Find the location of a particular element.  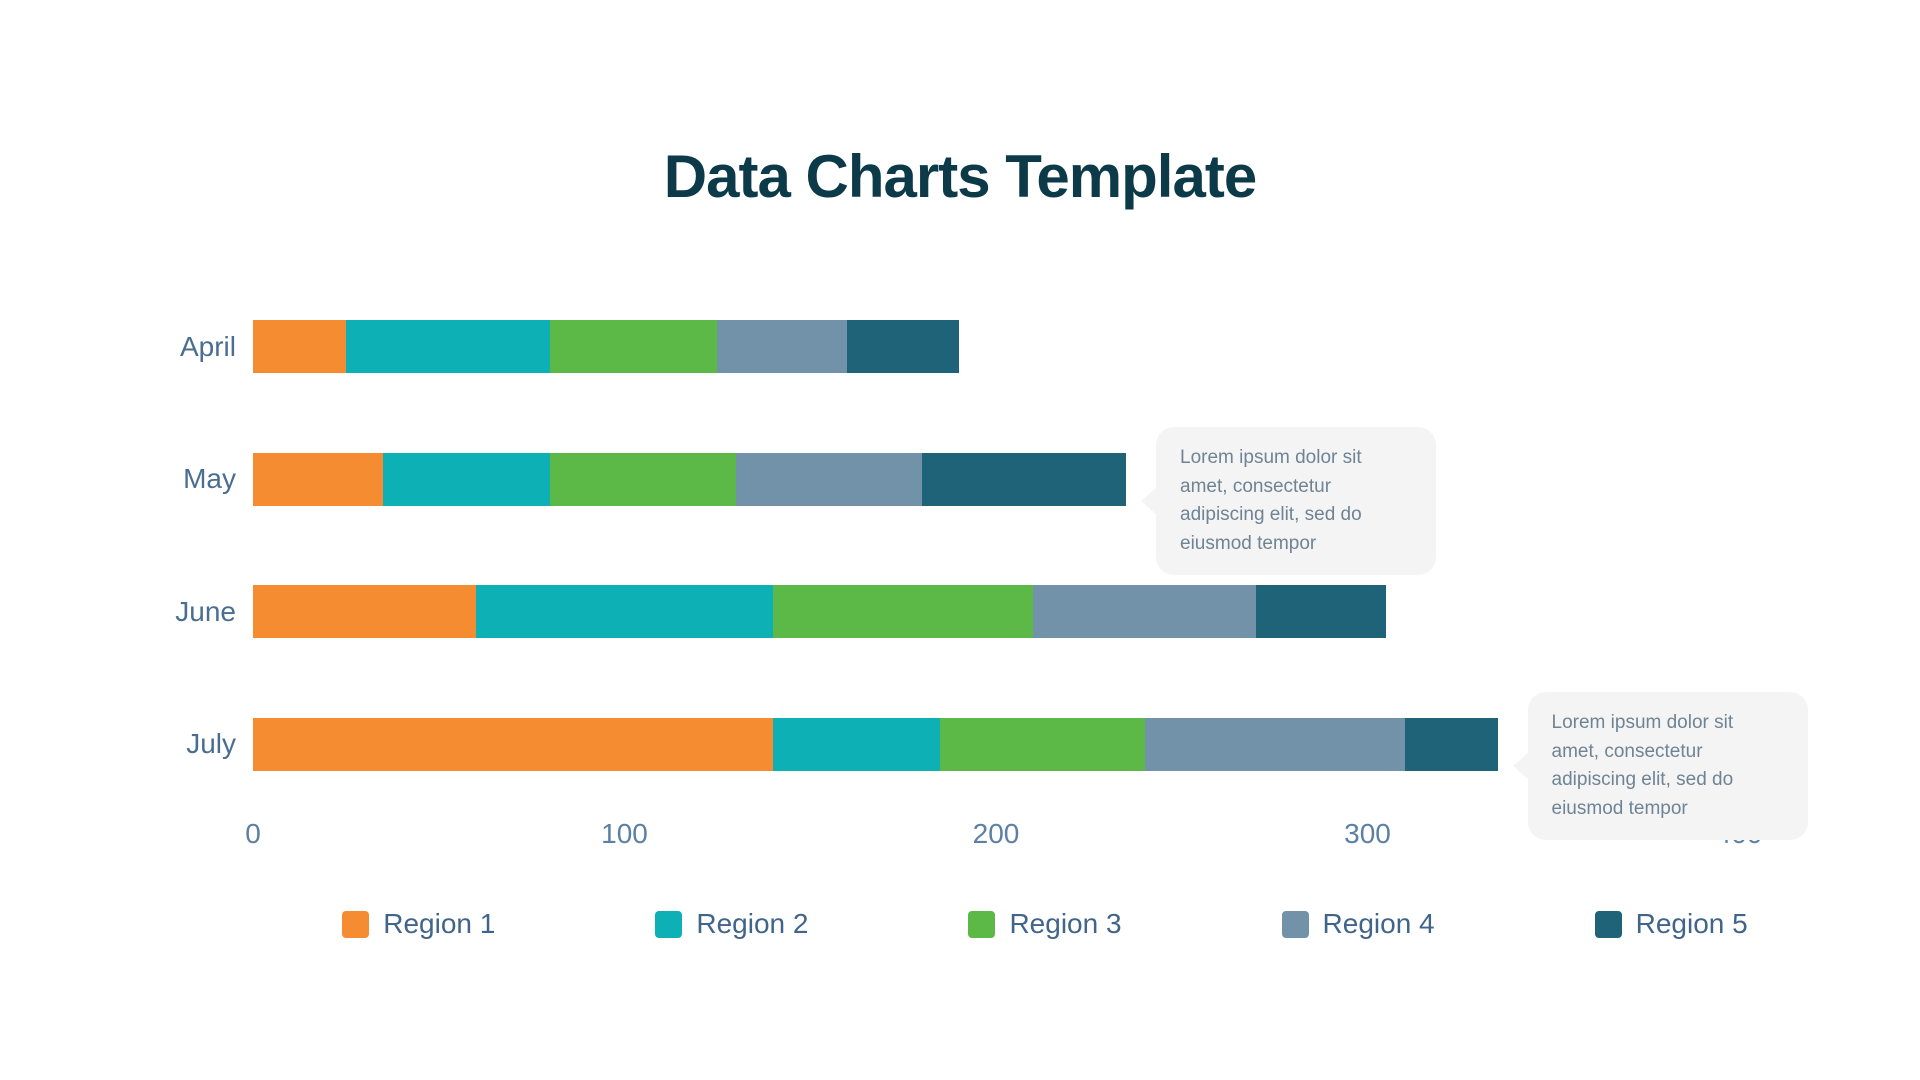

bar-row: June is located at coordinates (693, 611).